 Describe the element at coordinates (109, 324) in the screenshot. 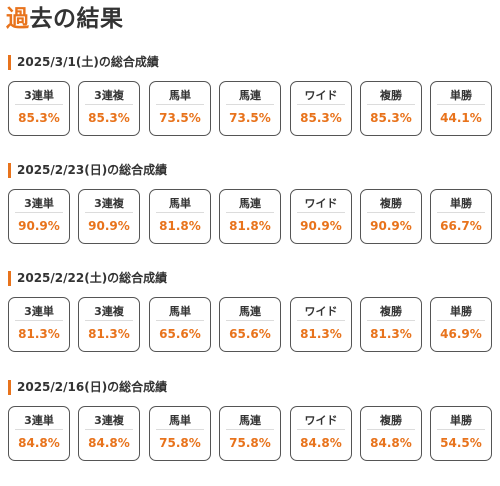

I see `stat-card: 3連複 81.3%` at that location.